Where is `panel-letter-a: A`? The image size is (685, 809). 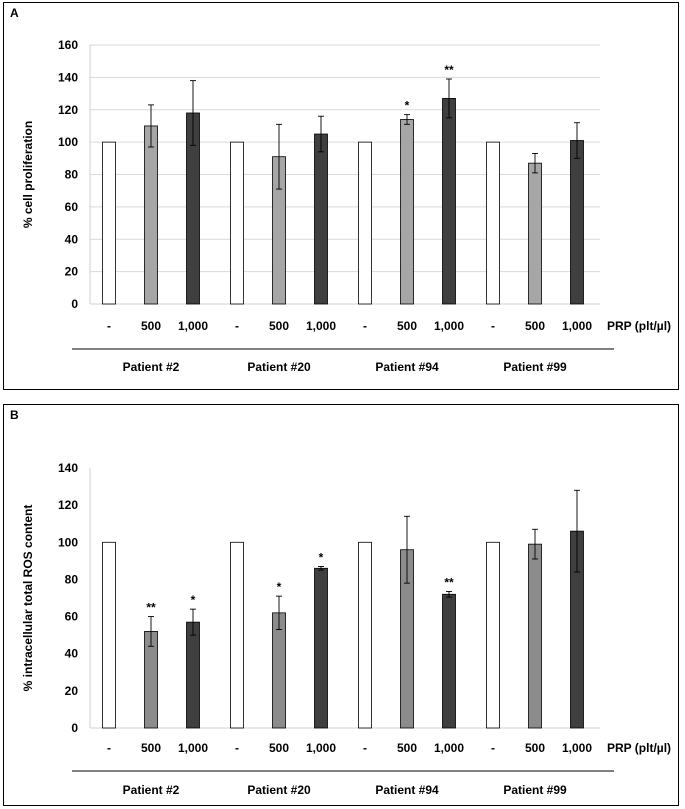
panel-letter-a: A is located at coordinates (14, 13).